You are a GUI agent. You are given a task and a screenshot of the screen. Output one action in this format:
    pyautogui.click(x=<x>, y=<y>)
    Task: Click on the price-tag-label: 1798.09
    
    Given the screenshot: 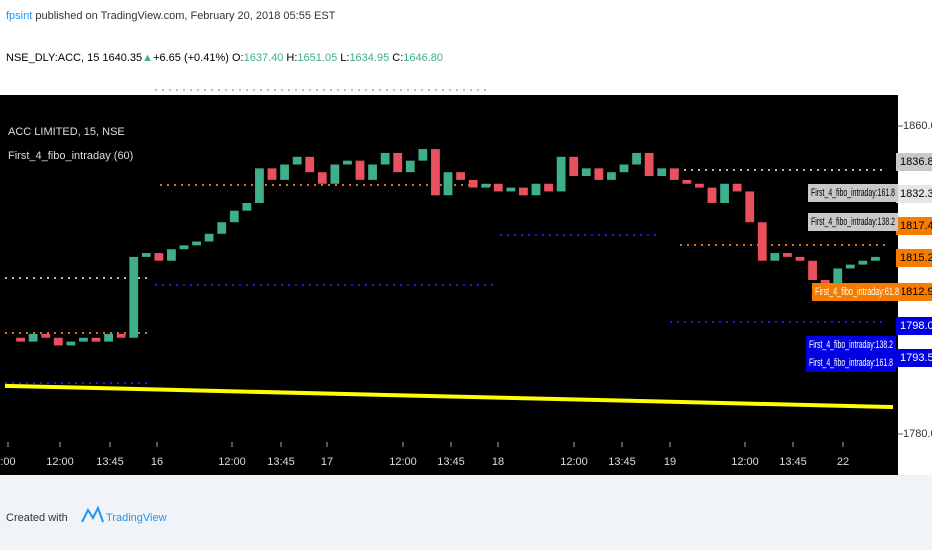 What is the action you would take?
    pyautogui.click(x=916, y=326)
    